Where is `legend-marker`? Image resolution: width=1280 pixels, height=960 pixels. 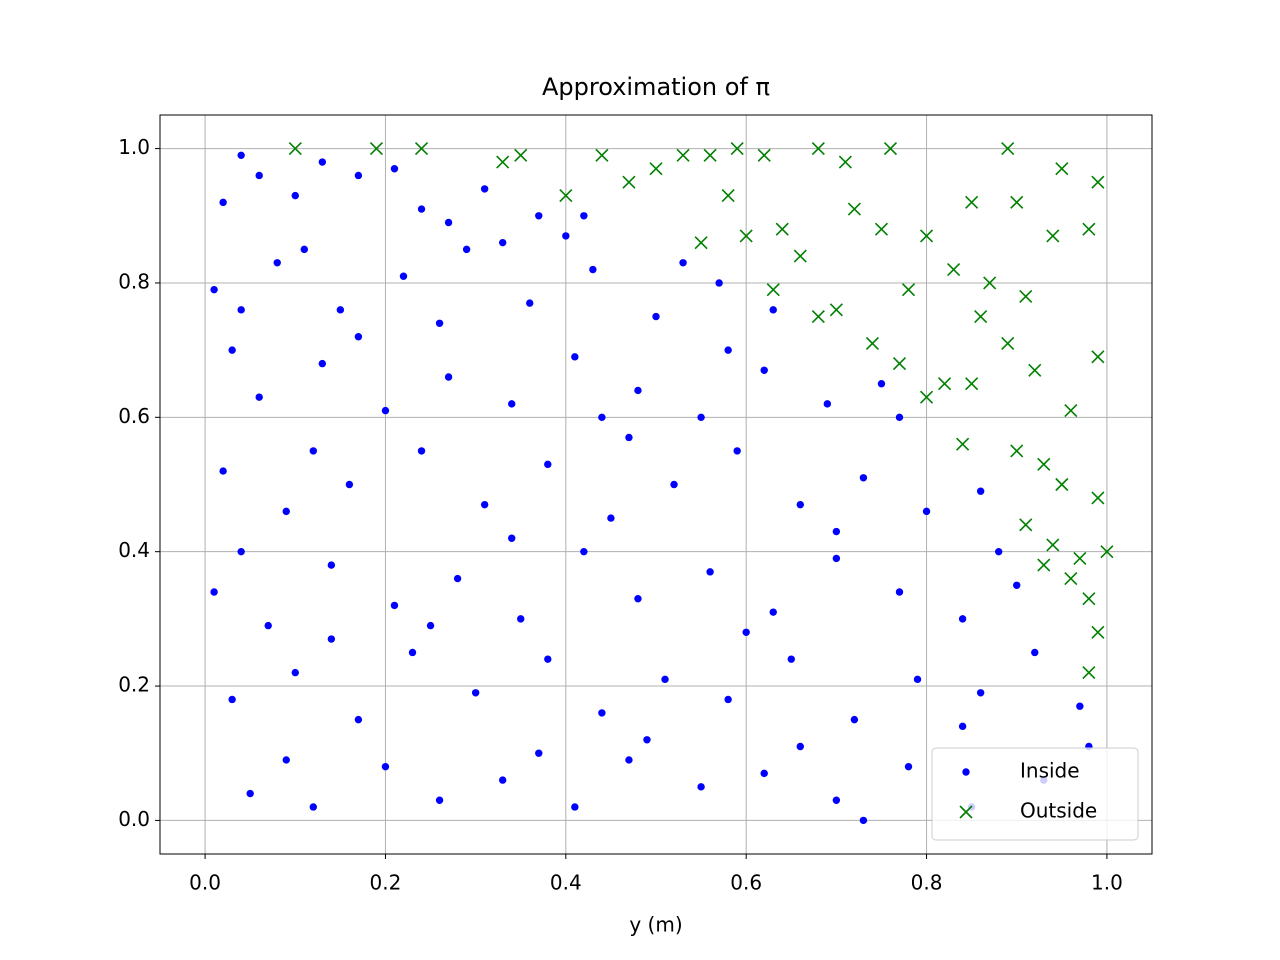
legend-marker is located at coordinates (966, 812).